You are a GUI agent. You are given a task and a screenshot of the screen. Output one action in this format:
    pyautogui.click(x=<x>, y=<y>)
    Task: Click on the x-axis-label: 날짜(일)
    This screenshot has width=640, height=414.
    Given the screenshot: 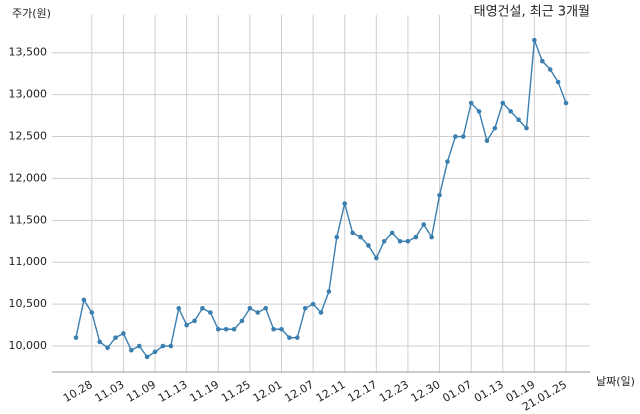 What is the action you would take?
    pyautogui.click(x=615, y=381)
    